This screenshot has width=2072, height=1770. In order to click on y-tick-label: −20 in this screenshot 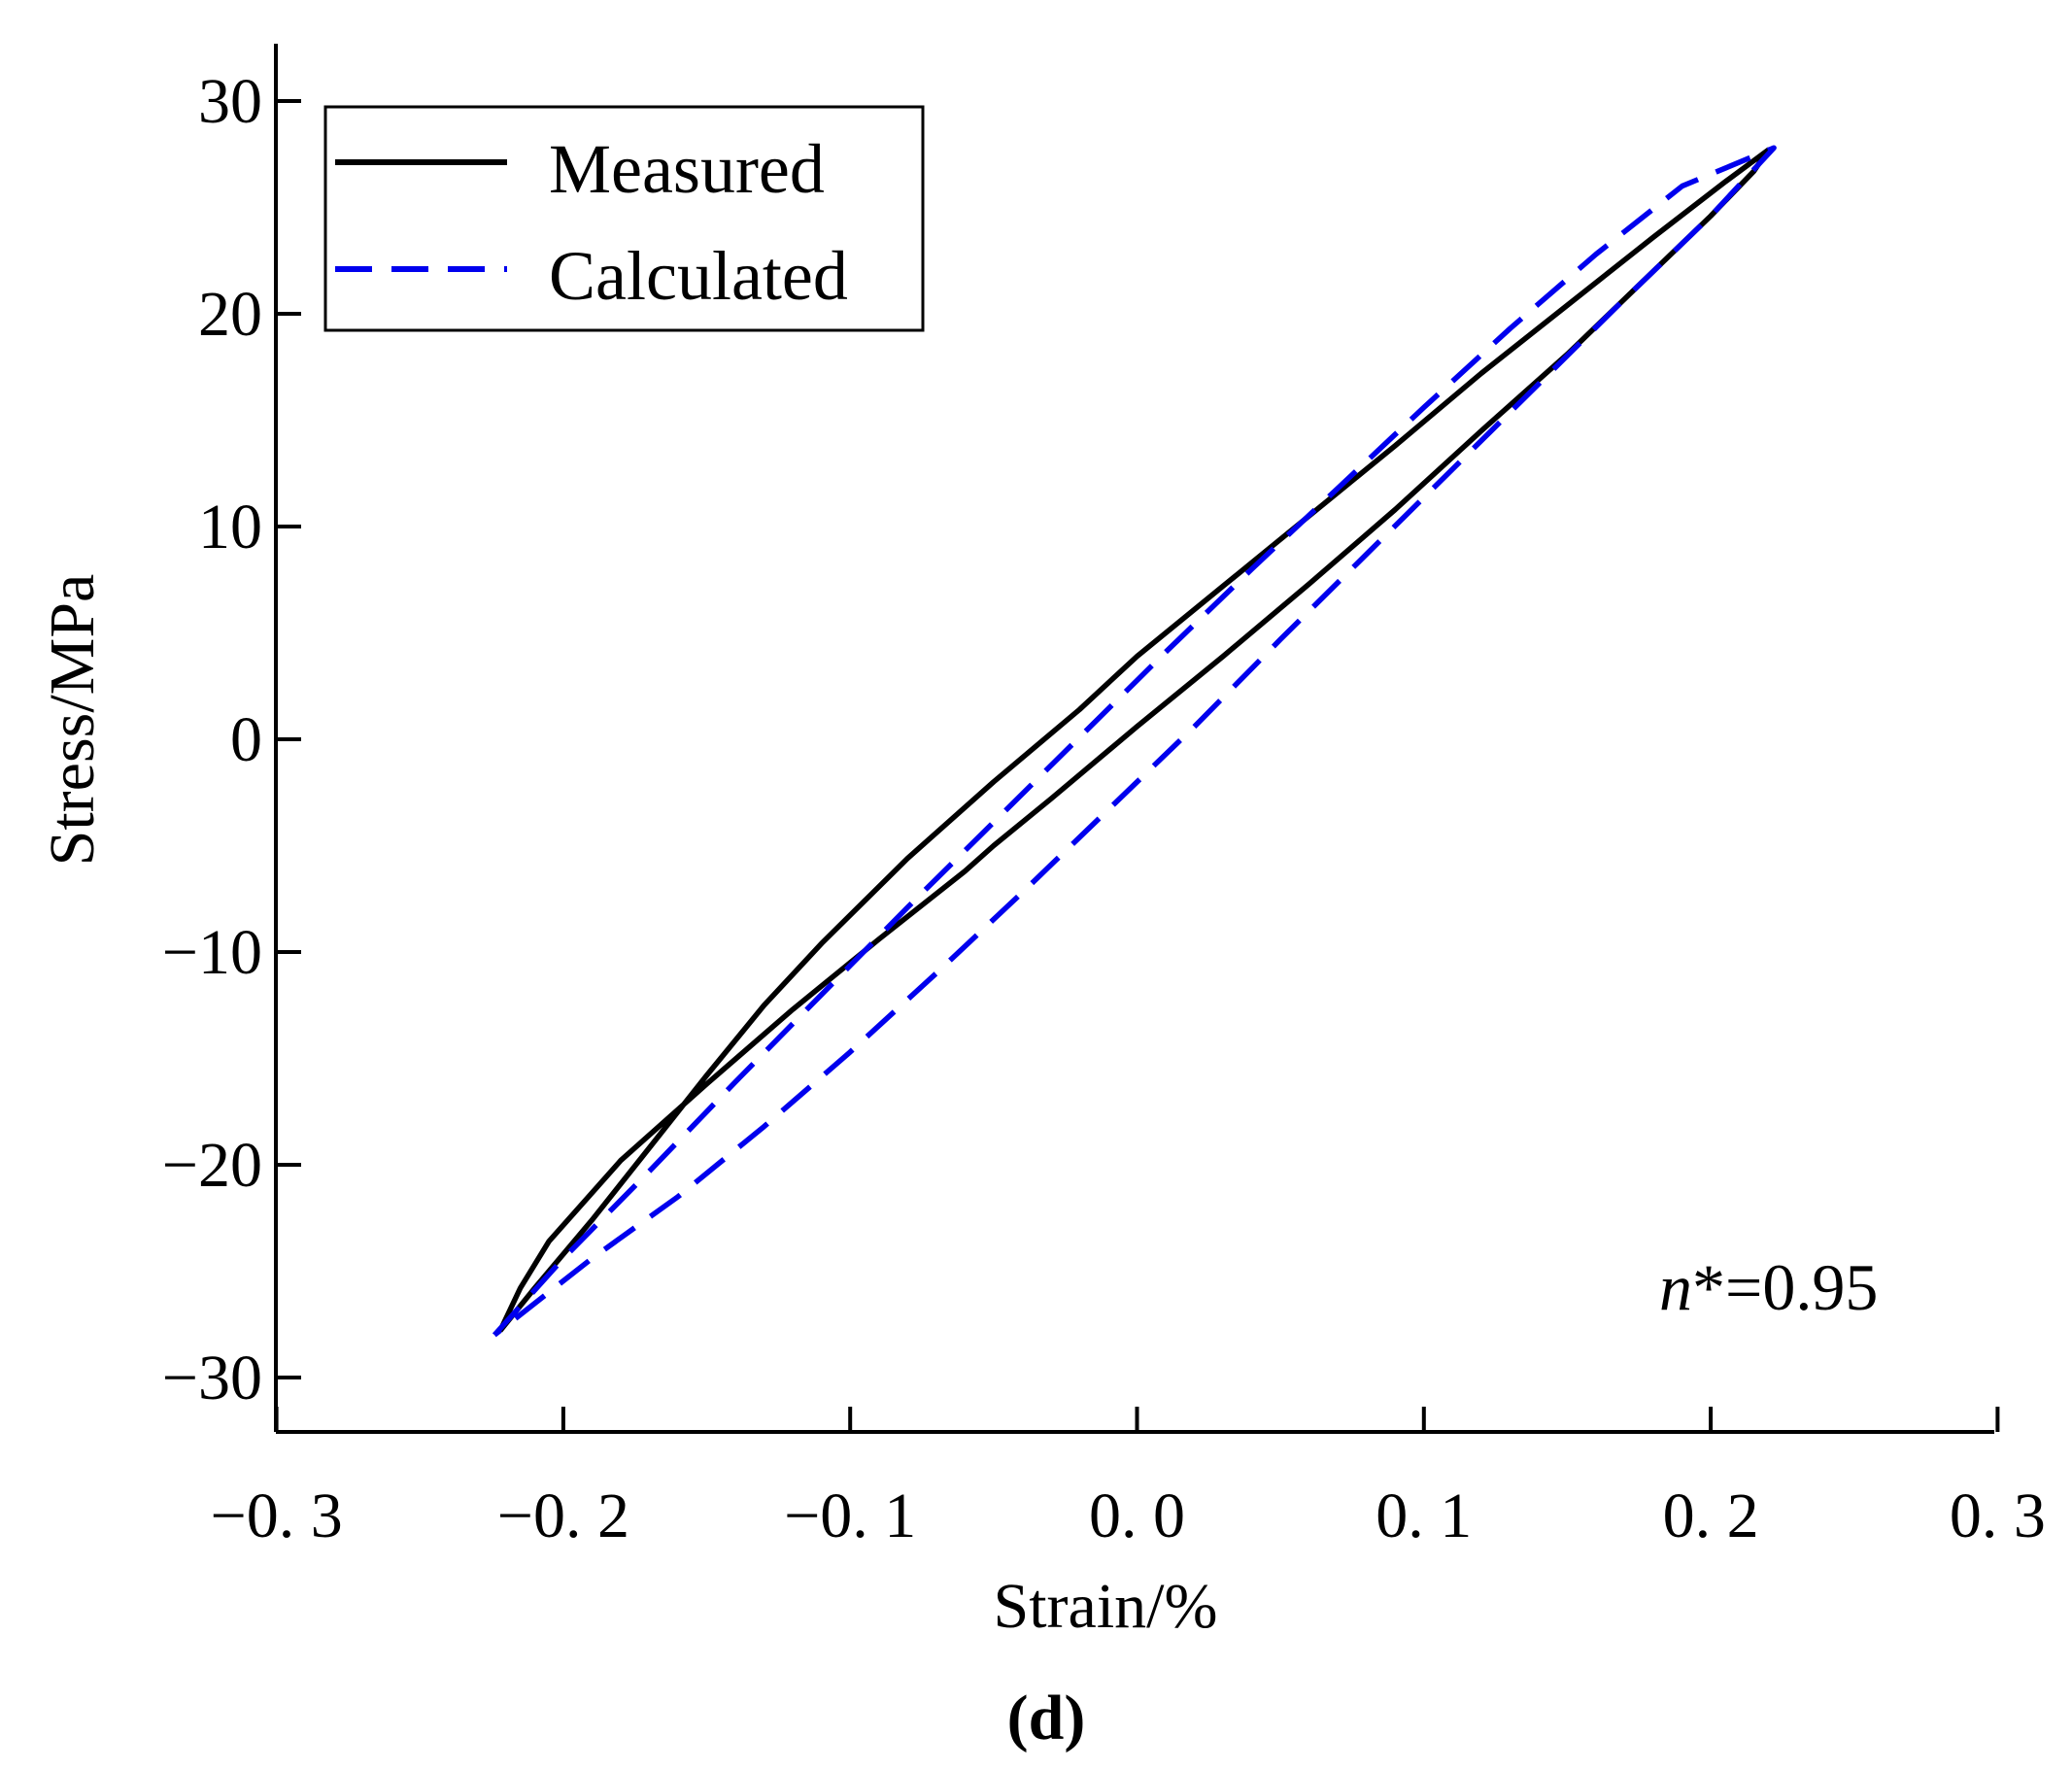, I will do `click(212, 1165)`.